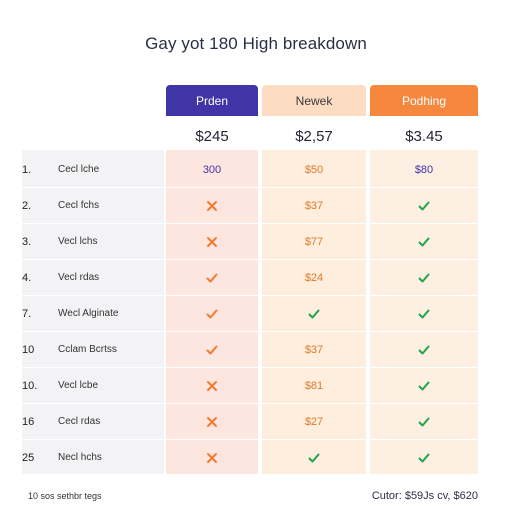 The width and height of the screenshot is (512, 512). What do you see at coordinates (28, 349) in the screenshot?
I see `row-number: 10` at bounding box center [28, 349].